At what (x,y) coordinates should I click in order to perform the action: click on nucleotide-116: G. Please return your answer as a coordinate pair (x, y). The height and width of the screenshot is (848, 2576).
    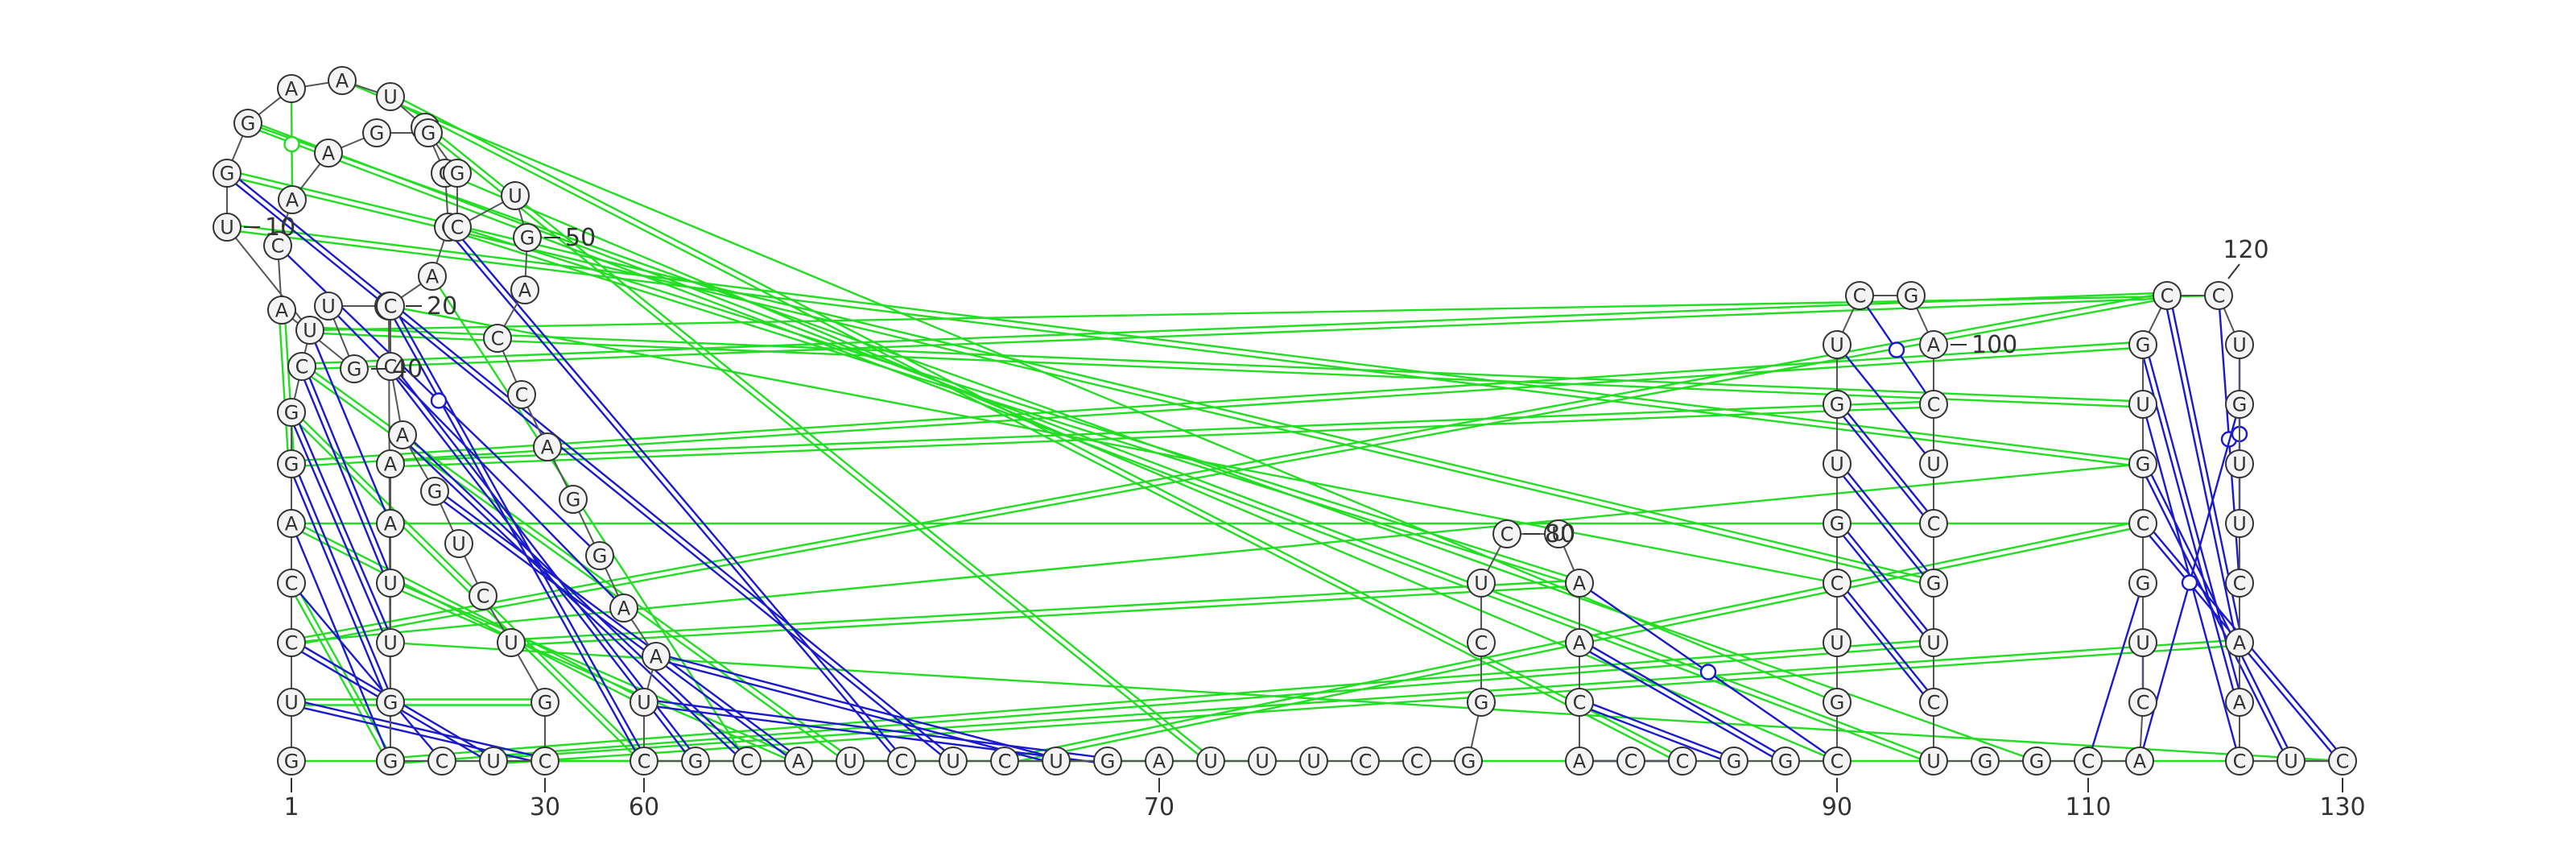
    Looking at the image, I should click on (2142, 463).